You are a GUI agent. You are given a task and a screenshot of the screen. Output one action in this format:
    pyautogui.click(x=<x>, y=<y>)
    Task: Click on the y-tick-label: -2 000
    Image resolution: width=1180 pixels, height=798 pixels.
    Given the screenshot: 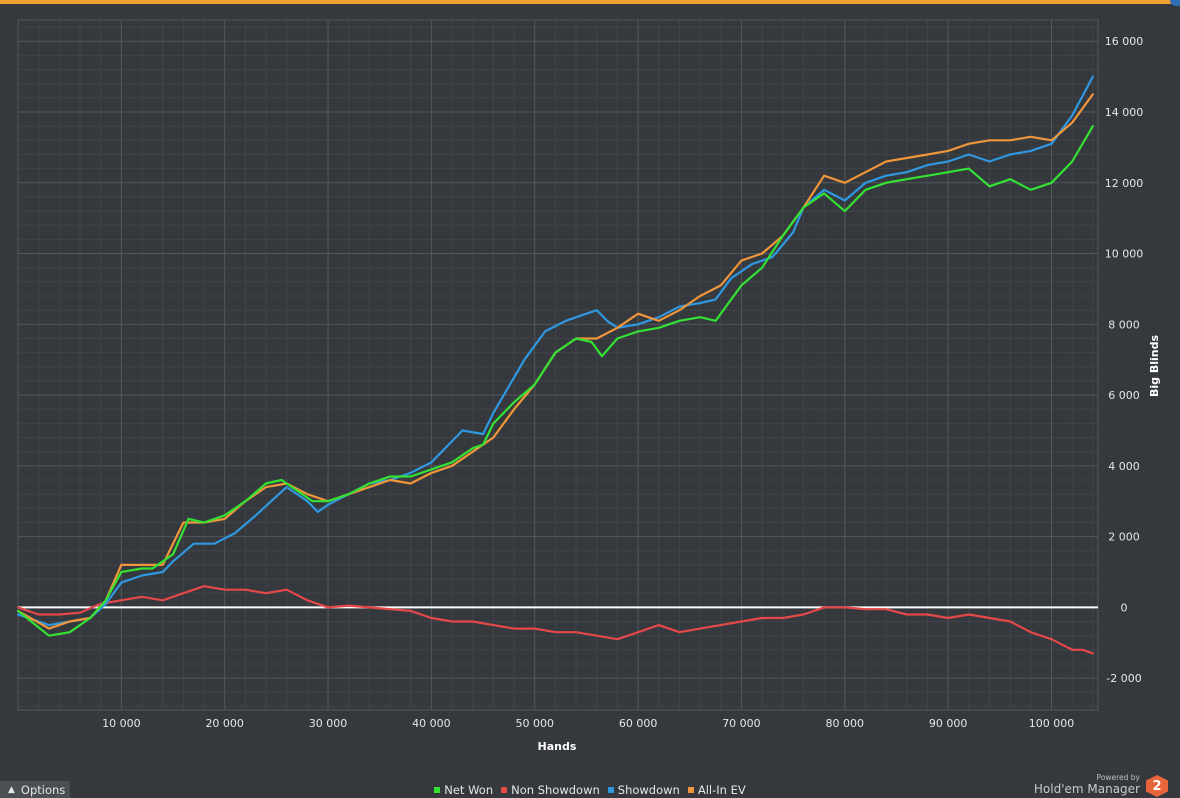 What is the action you would take?
    pyautogui.click(x=1123, y=678)
    